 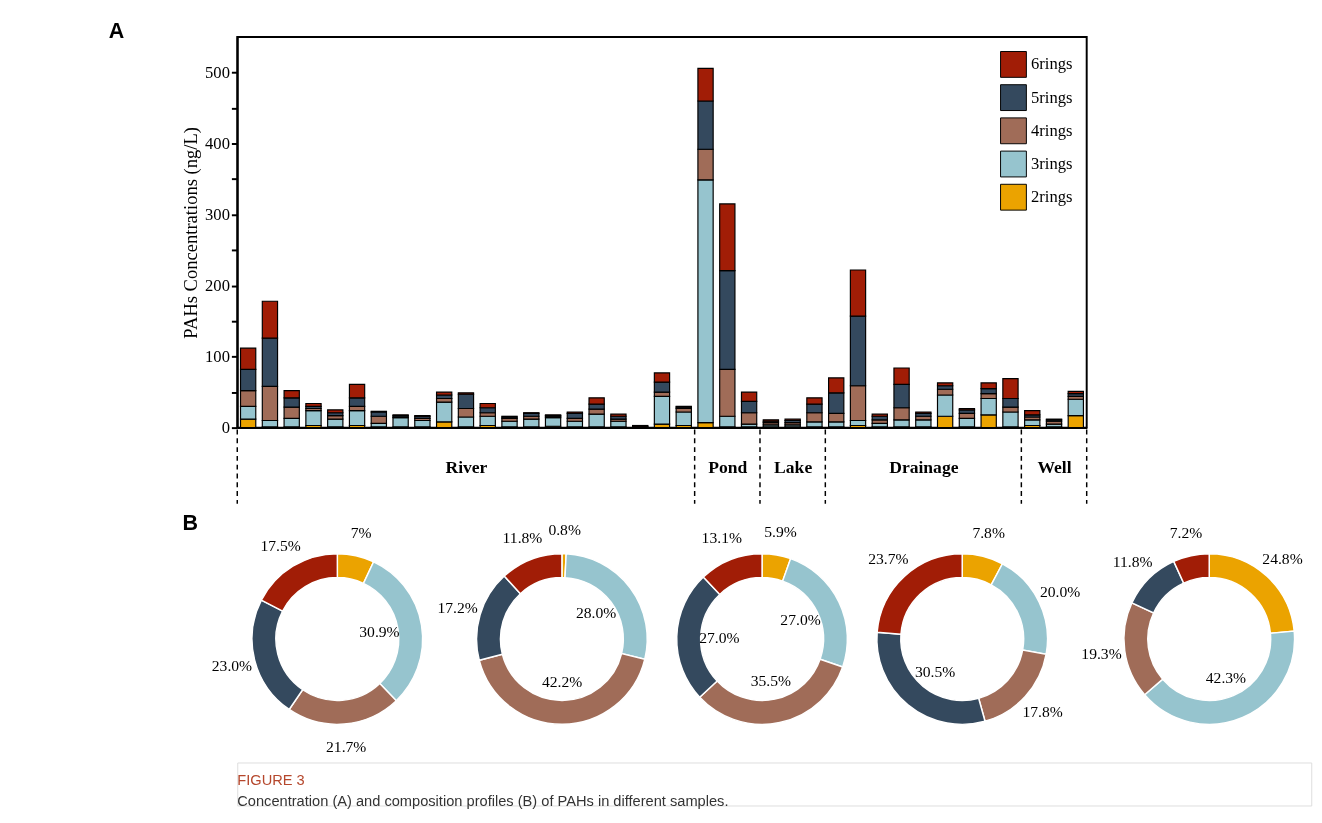 What do you see at coordinates (217, 356) in the screenshot?
I see `y-tick-label: 100` at bounding box center [217, 356].